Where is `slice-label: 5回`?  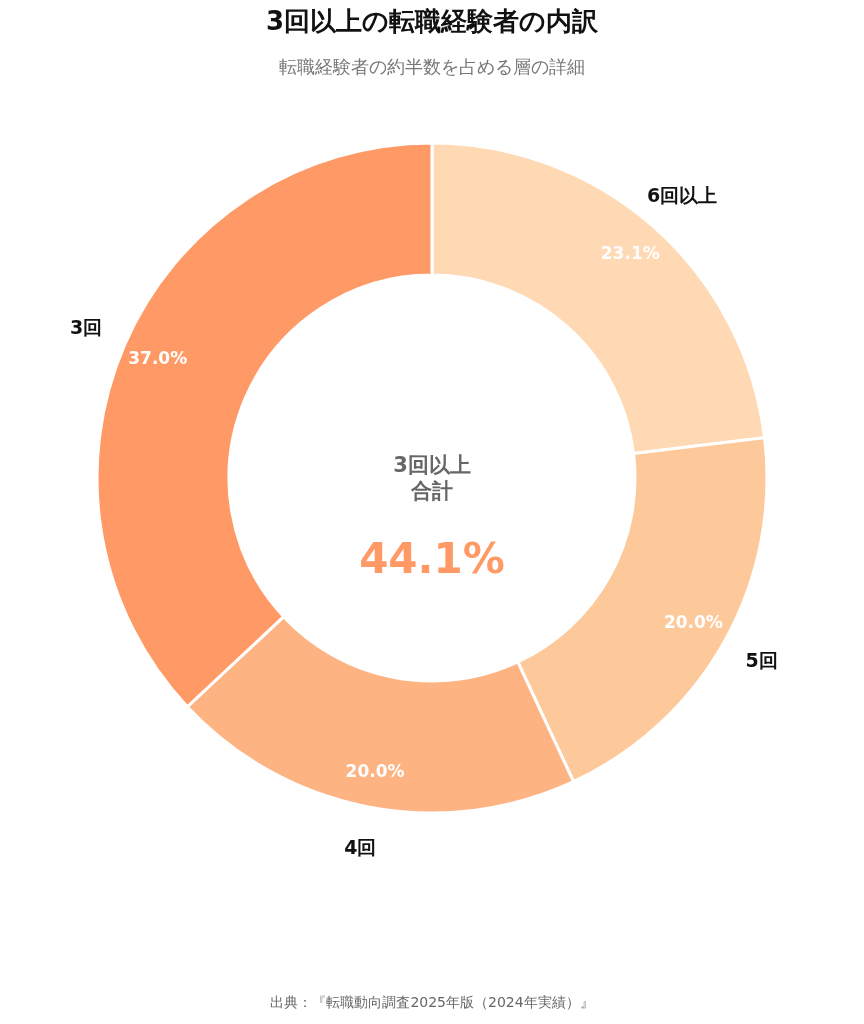
slice-label: 5回 is located at coordinates (761, 660).